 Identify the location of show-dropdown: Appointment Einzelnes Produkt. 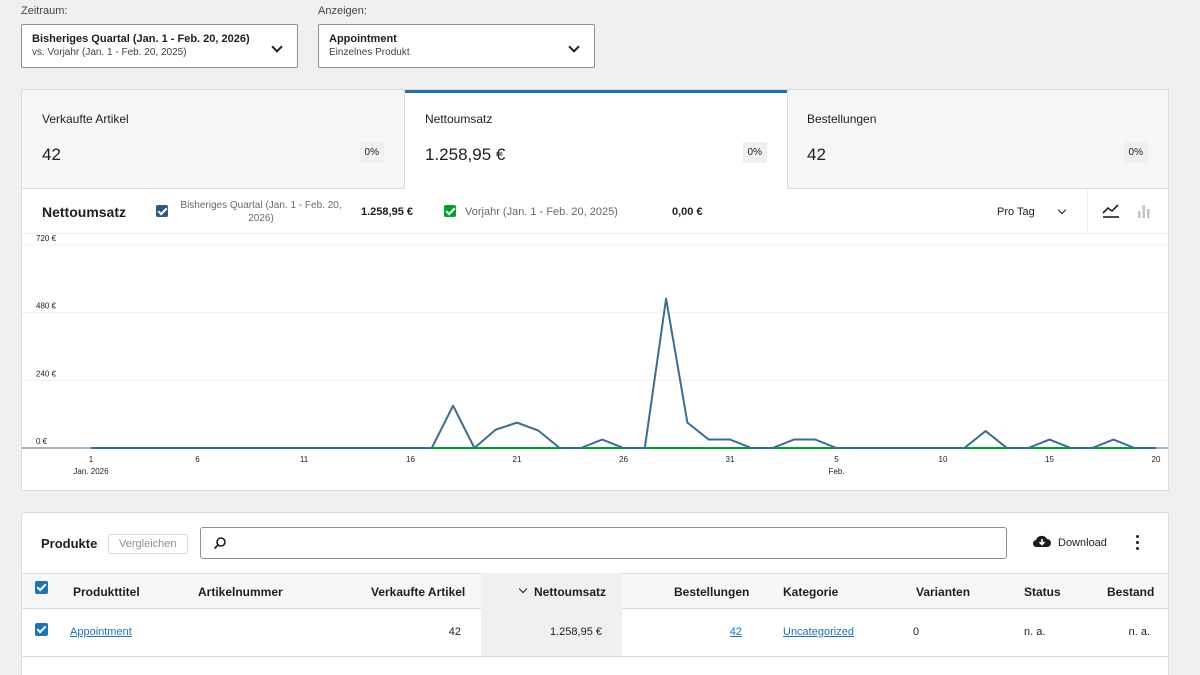
(456, 46).